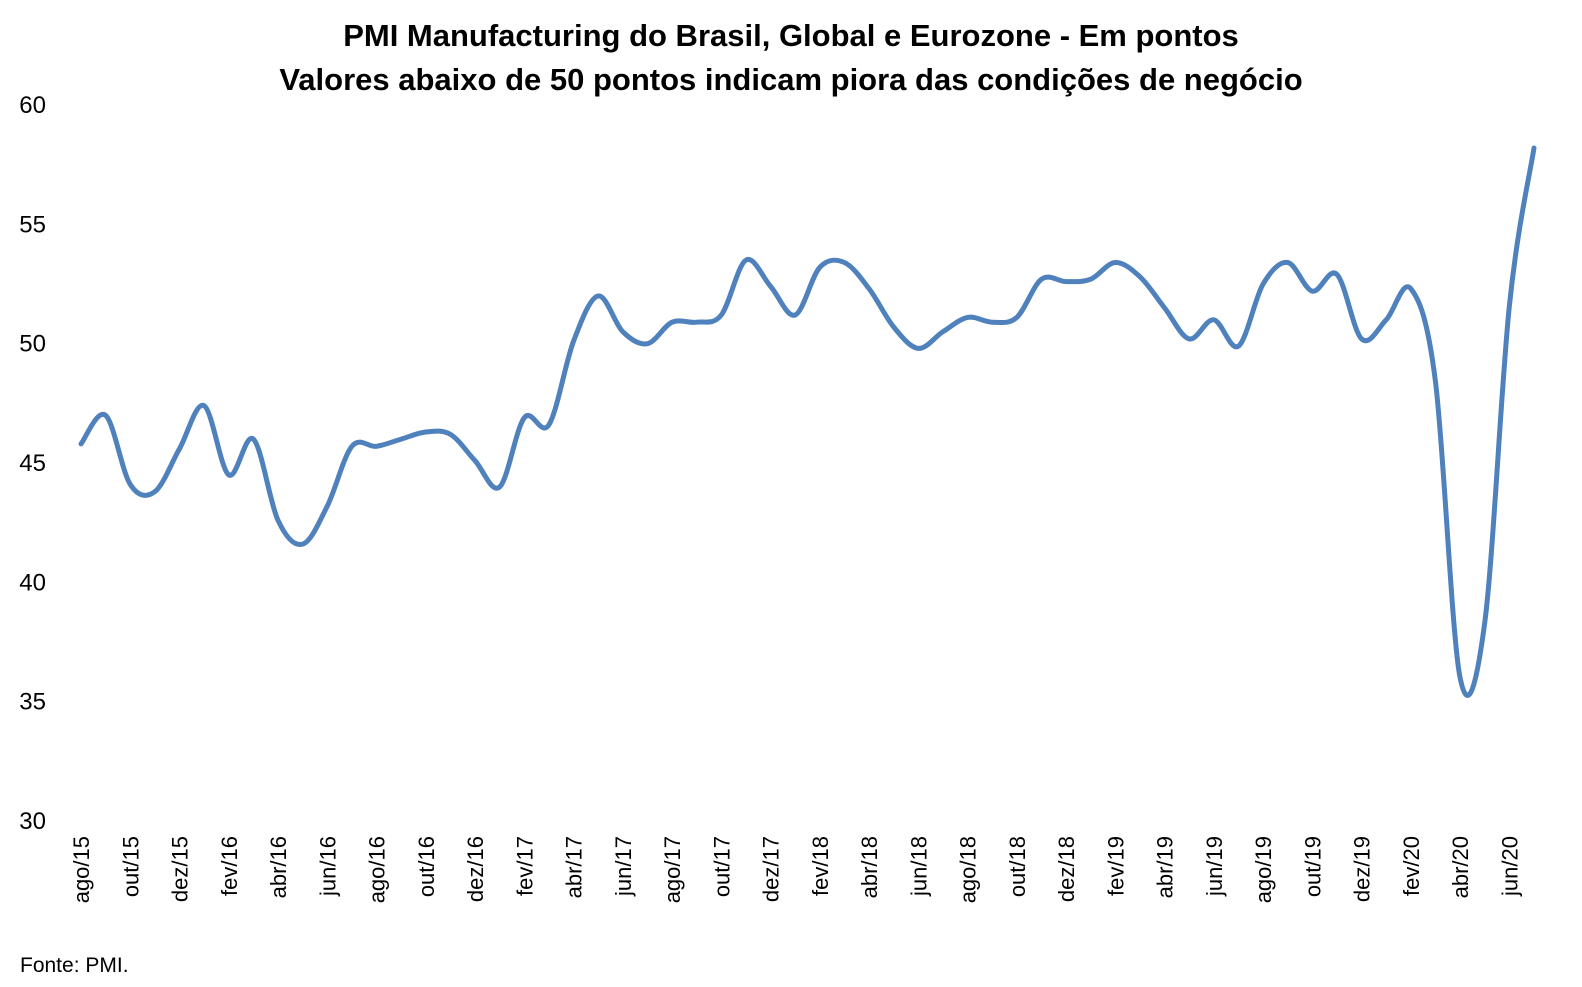 This screenshot has height=987, width=1582. Describe the element at coordinates (81, 869) in the screenshot. I see `x-tick-label: ago/15` at that location.